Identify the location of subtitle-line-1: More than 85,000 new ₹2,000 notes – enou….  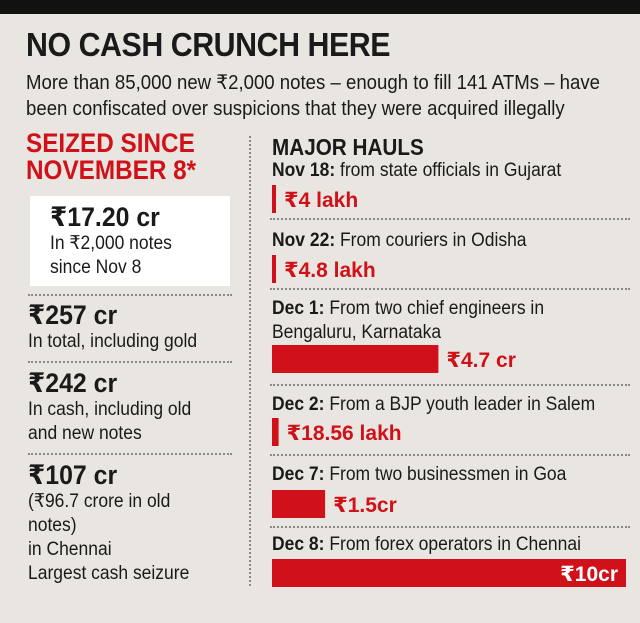
(313, 83).